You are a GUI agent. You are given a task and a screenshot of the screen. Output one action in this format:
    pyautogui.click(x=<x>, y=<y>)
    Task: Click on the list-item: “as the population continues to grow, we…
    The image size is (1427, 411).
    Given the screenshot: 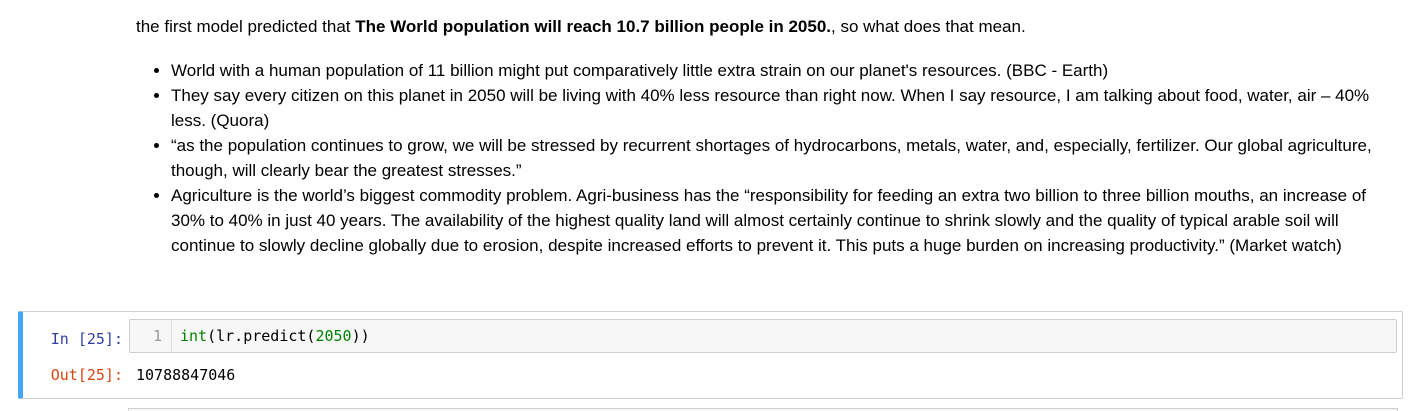 What is the action you would take?
    pyautogui.click(x=783, y=158)
    